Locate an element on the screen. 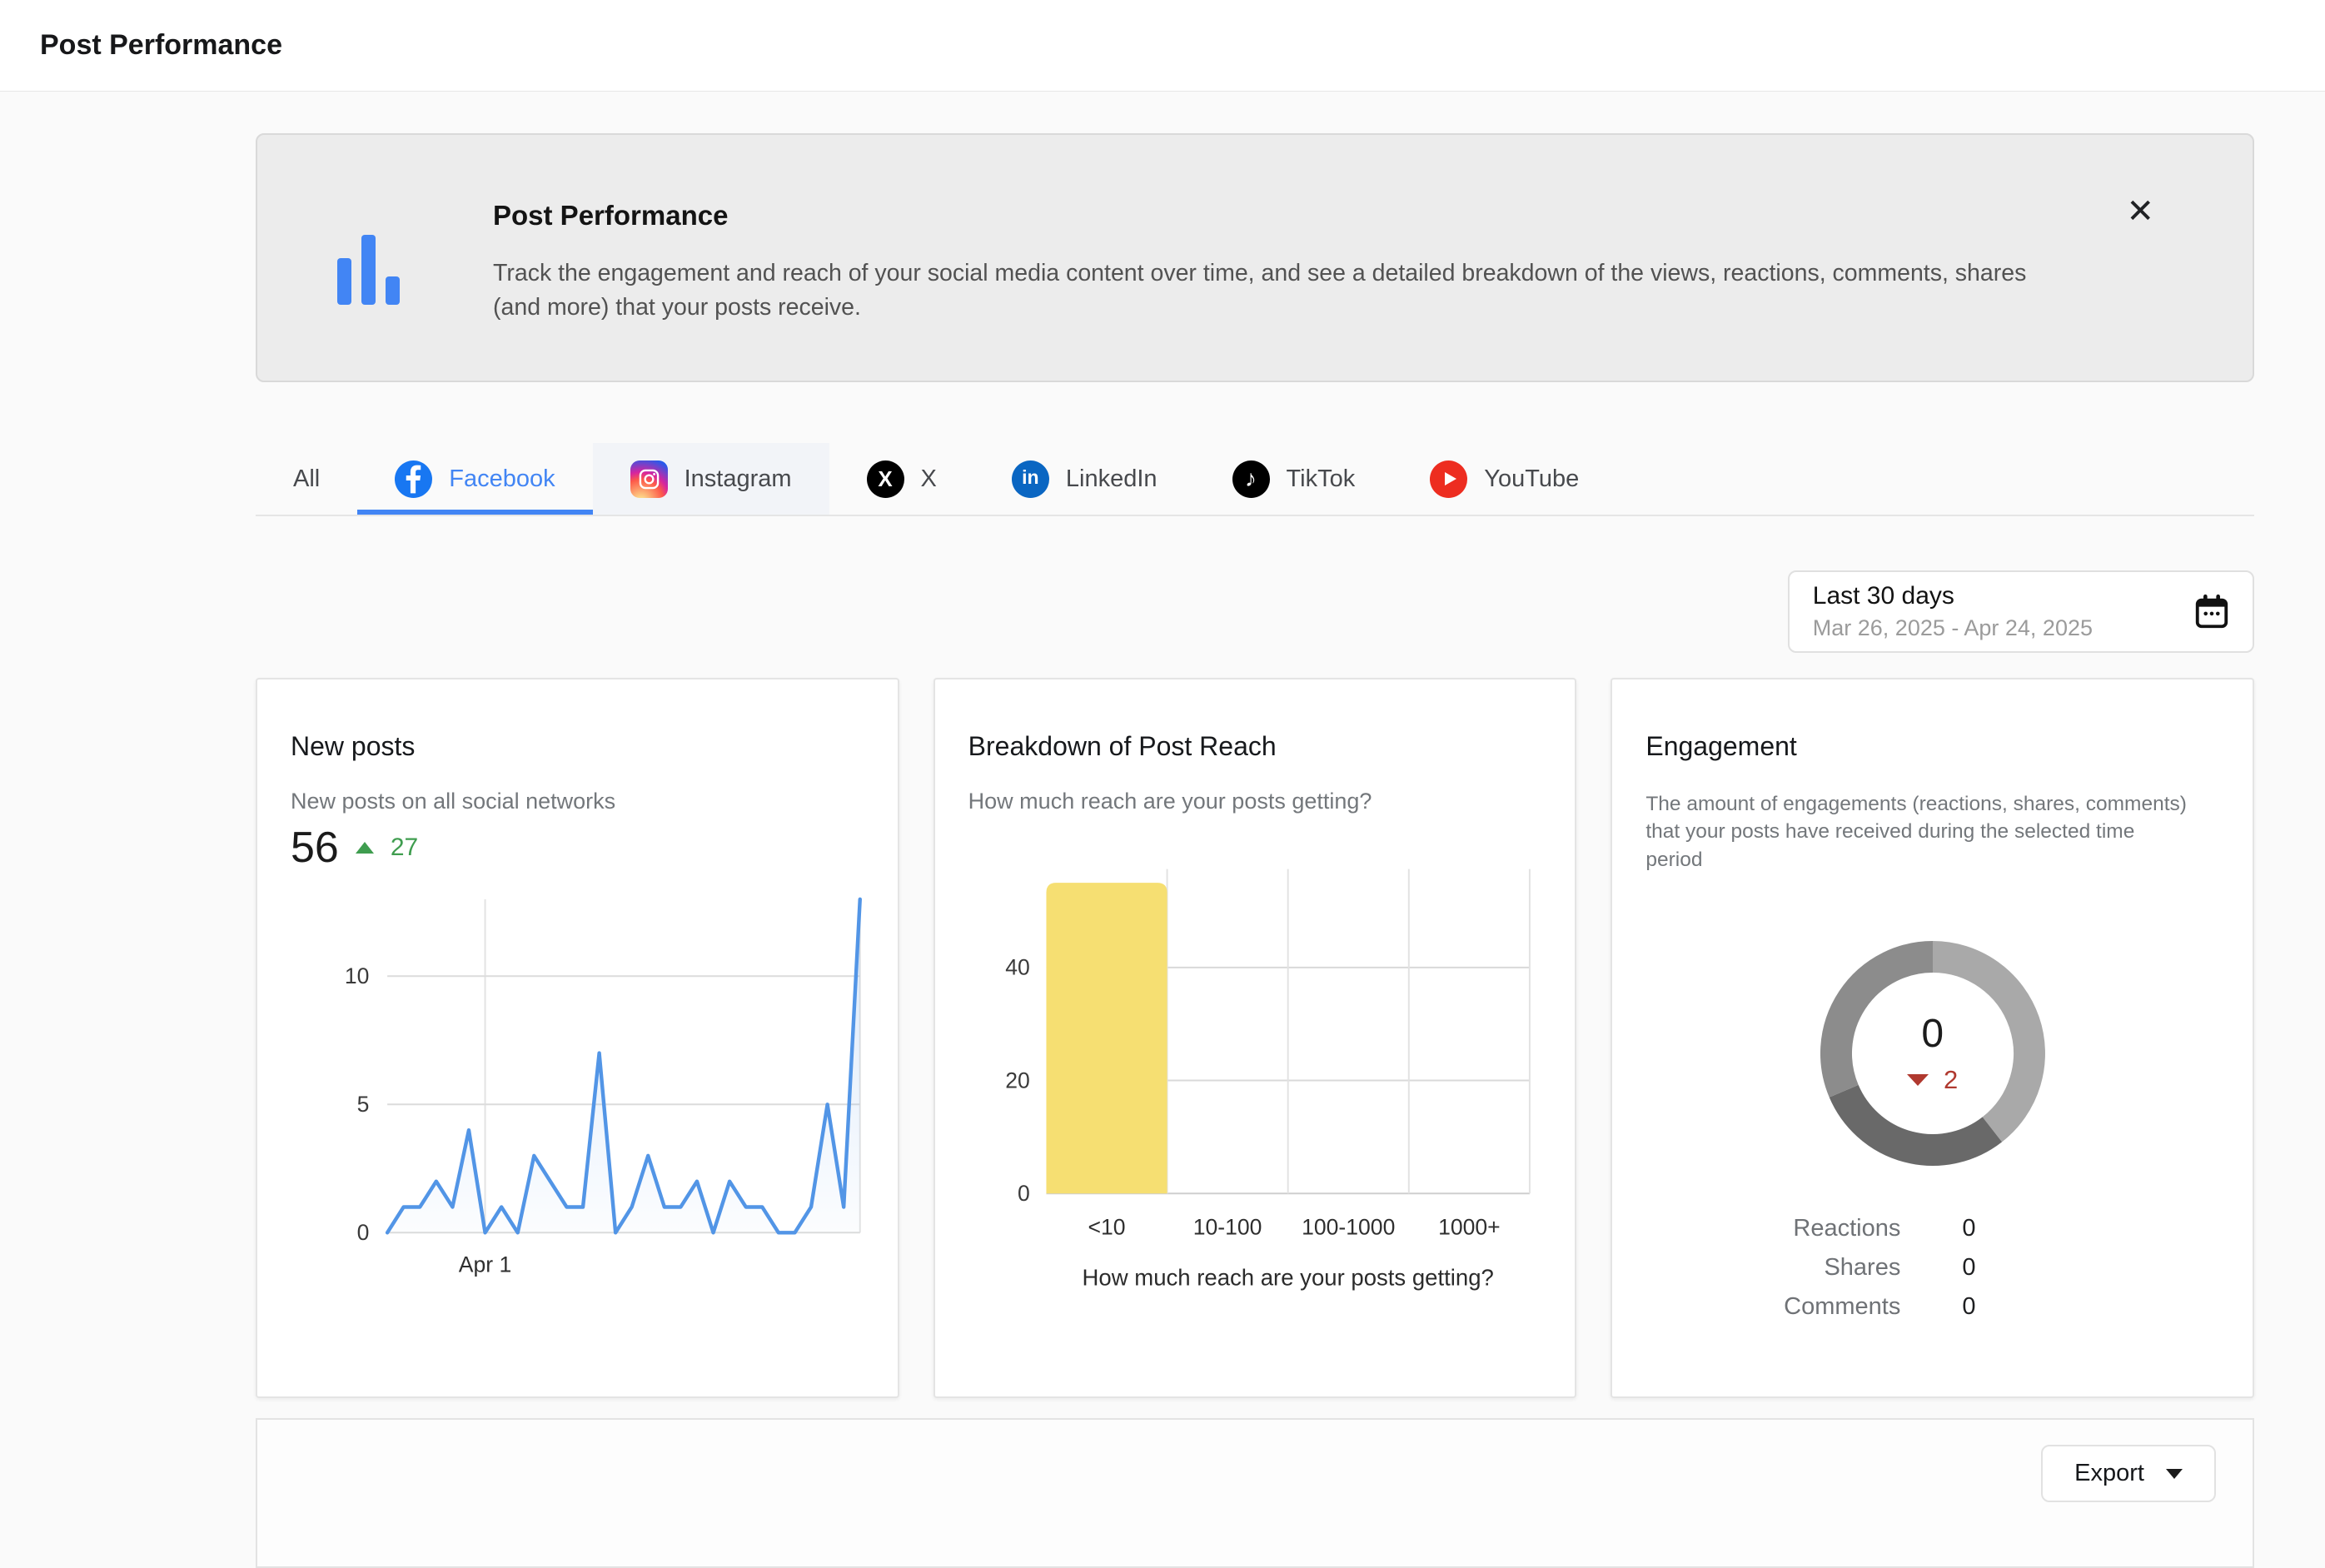 This screenshot has width=2325, height=1568. date-range-picker: Last 30 days Mar 26, 2025 - Apr 24, 2025 is located at coordinates (2021, 612).